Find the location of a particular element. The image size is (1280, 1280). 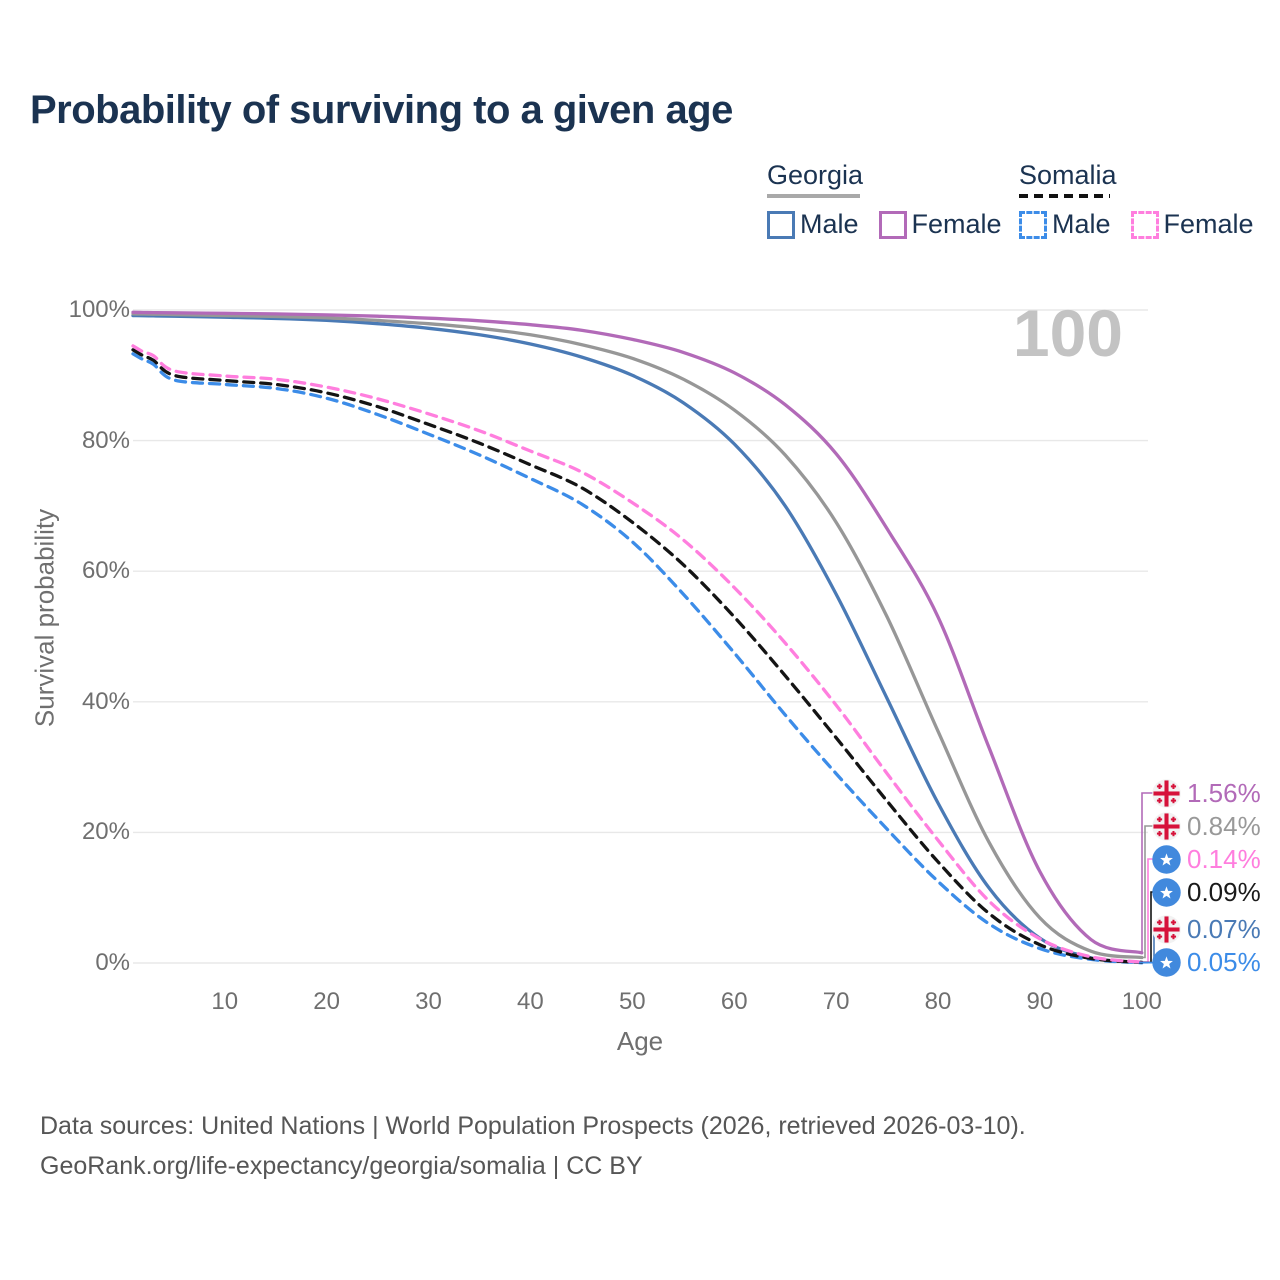

x-tick-label: 60 is located at coordinates (734, 1001).